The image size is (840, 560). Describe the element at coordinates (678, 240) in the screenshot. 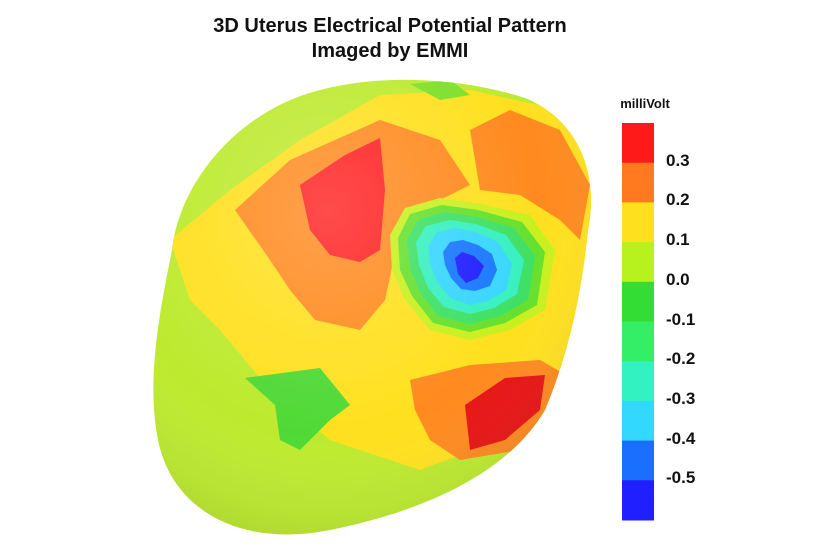

I see `colorbar-tick-label: 0.1` at that location.